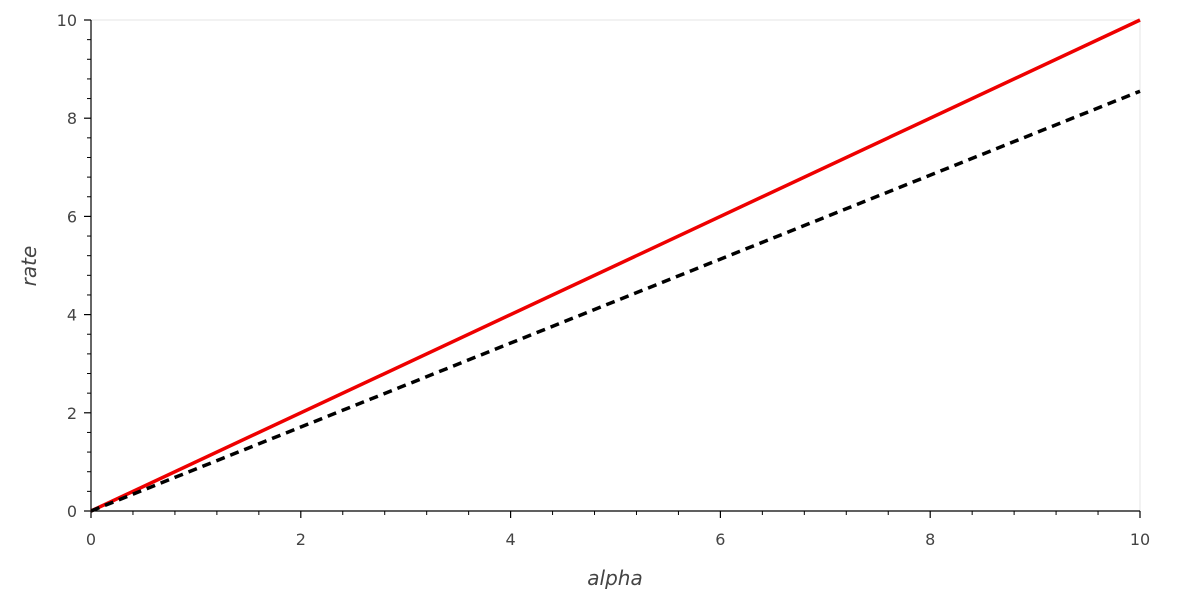 Image resolution: width=1200 pixels, height=600 pixels. What do you see at coordinates (614, 578) in the screenshot?
I see `x-axis-label: alpha` at bounding box center [614, 578].